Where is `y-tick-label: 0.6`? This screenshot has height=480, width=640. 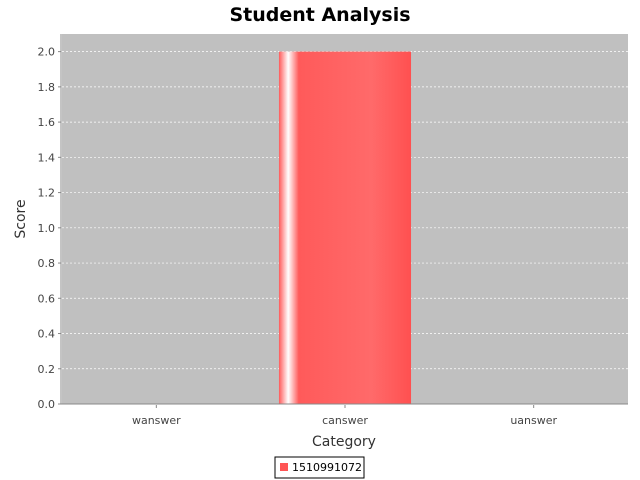
y-tick-label: 0.6 is located at coordinates (47, 298).